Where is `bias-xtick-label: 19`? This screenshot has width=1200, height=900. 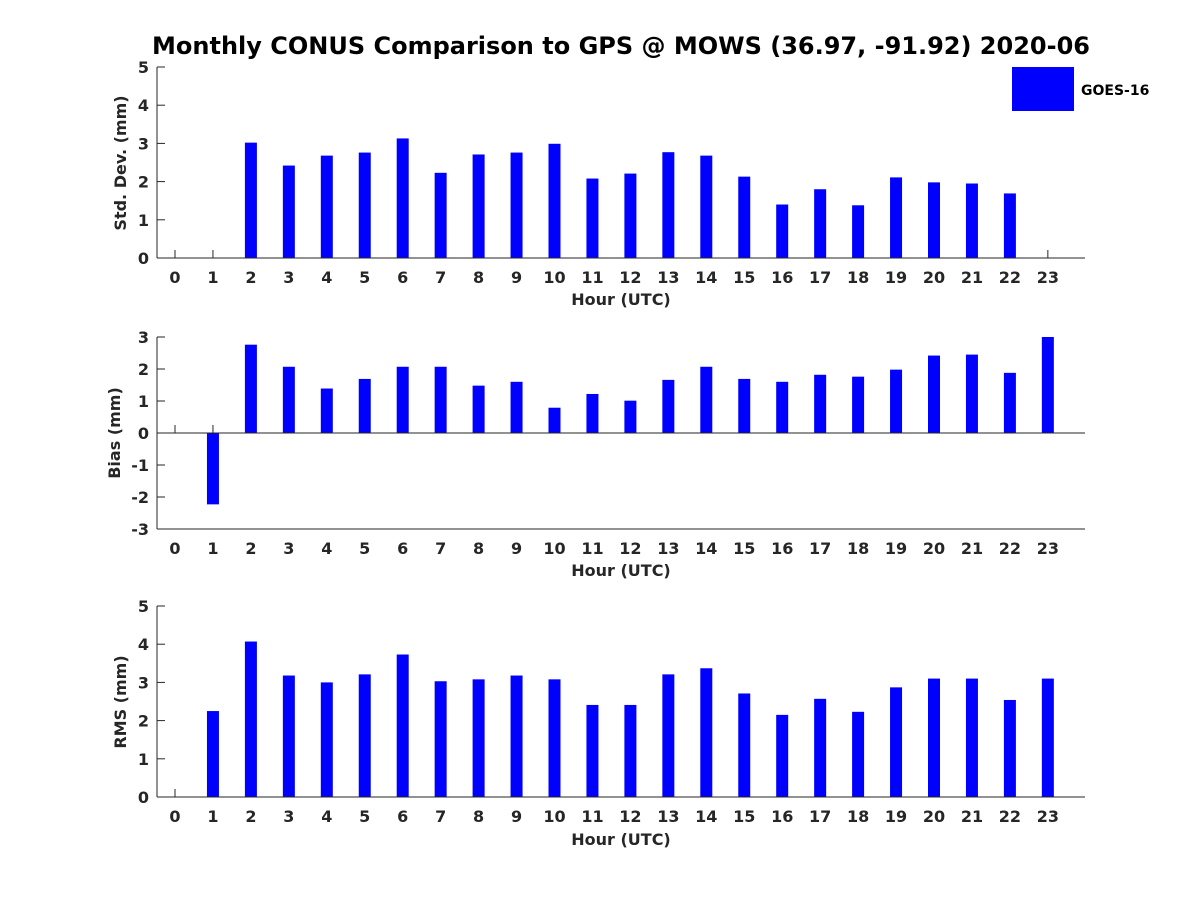 bias-xtick-label: 19 is located at coordinates (896, 548).